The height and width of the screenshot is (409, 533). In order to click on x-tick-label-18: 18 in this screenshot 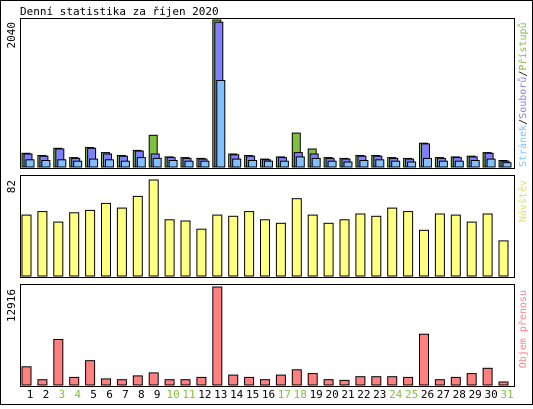, I will do `click(300, 394)`.